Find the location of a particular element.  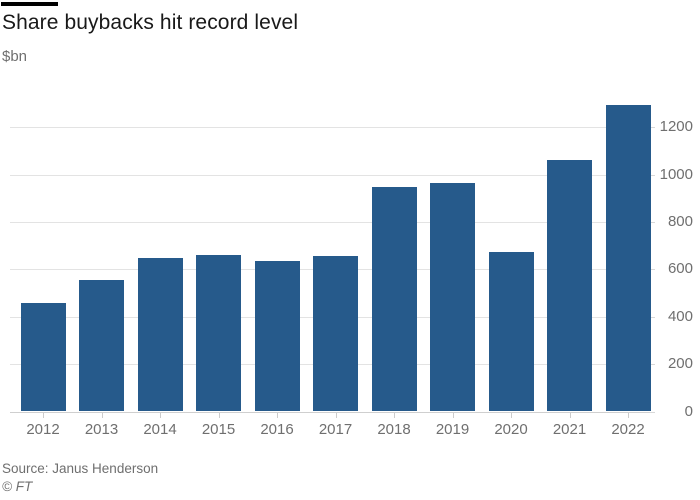

bar-2019 is located at coordinates (452, 297).